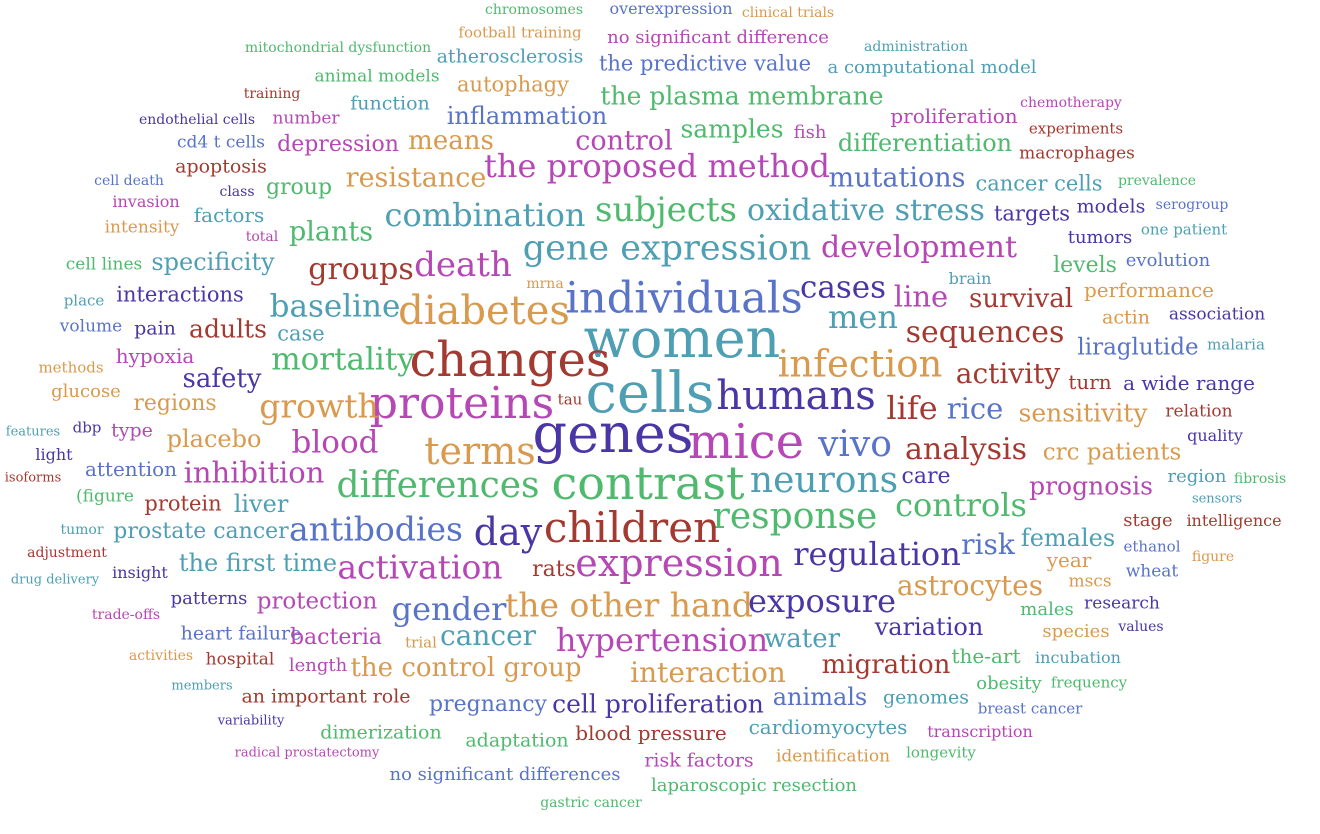  What do you see at coordinates (1068, 538) in the screenshot?
I see `word-cloud-term: females` at bounding box center [1068, 538].